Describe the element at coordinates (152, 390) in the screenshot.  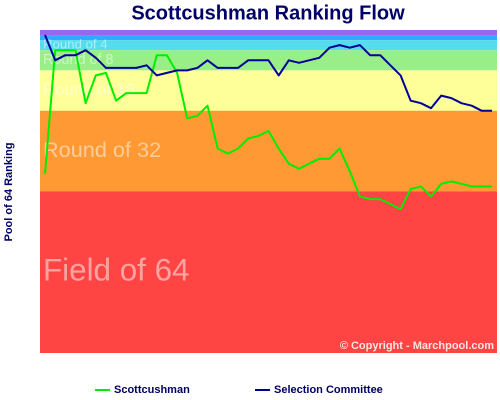
I see `legend-label: Scottcushman` at that location.